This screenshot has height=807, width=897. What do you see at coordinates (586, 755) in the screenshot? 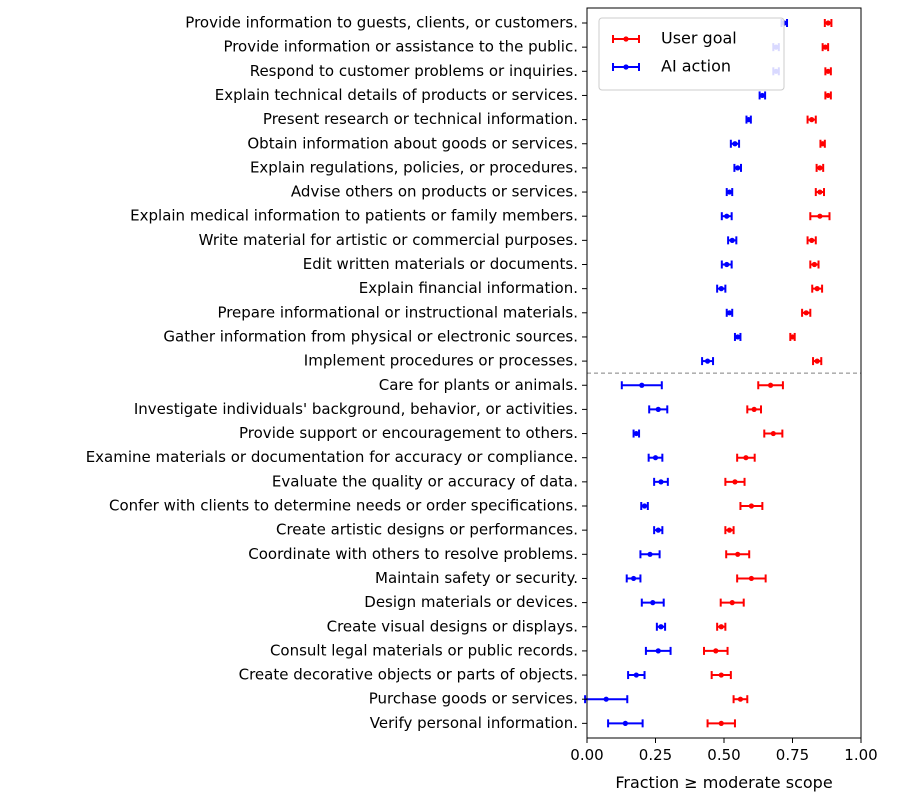
I see `x-tick-label: 0.00` at bounding box center [586, 755].